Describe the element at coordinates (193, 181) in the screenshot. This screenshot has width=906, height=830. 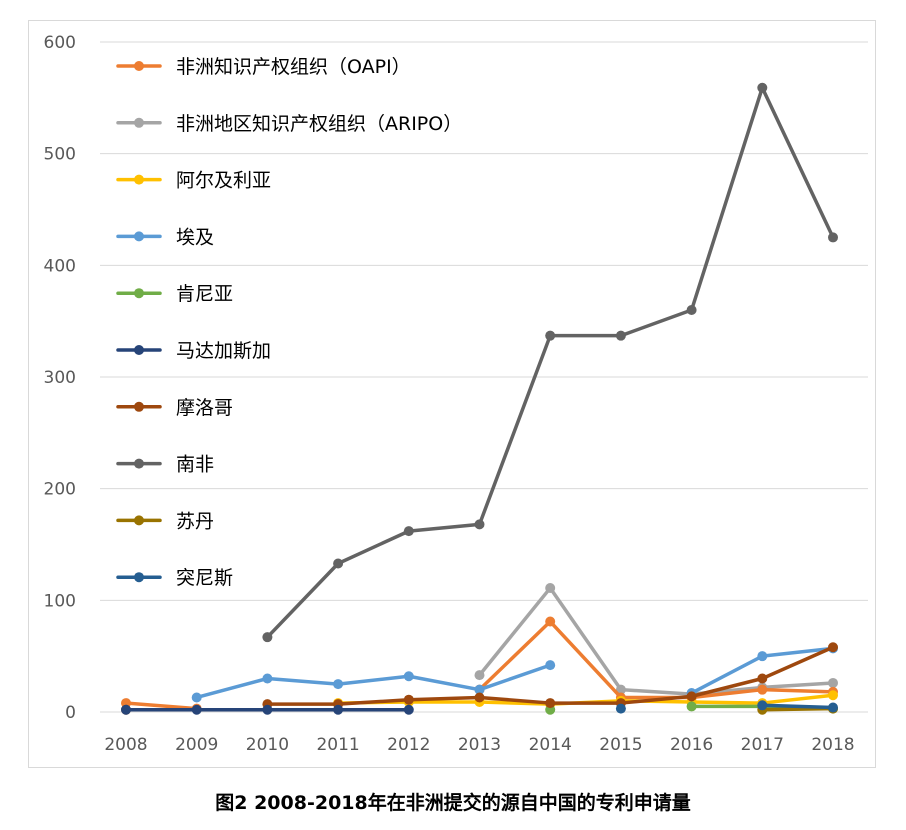
I see `legend-item: 阿尔及利亚` at that location.